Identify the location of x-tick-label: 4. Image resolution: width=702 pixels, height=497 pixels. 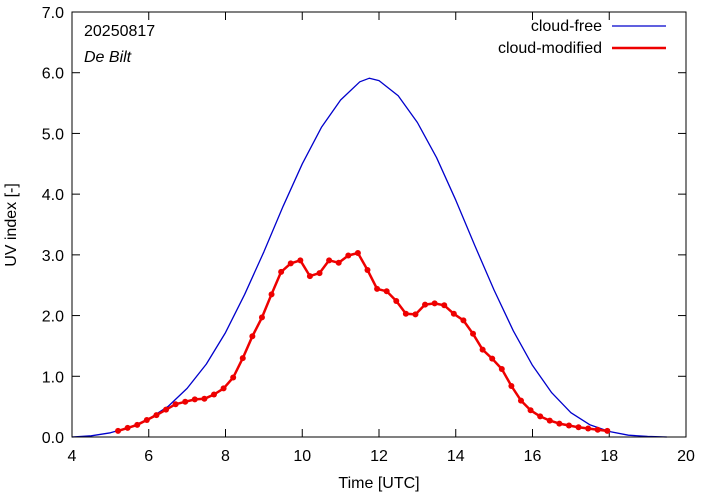
(72, 456).